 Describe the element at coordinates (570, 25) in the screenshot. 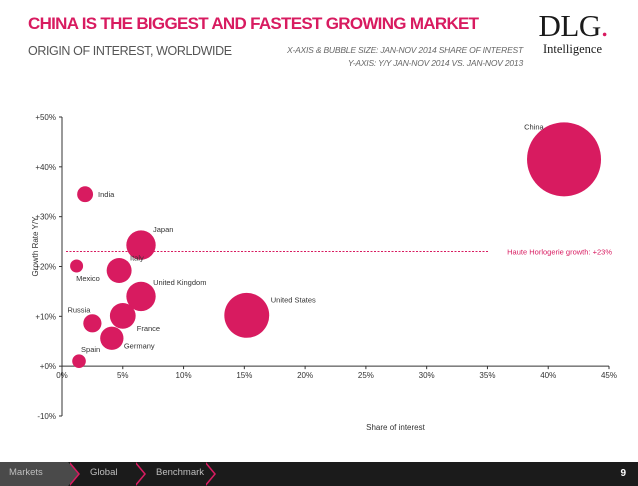

I see `logo-text: DLG` at that location.